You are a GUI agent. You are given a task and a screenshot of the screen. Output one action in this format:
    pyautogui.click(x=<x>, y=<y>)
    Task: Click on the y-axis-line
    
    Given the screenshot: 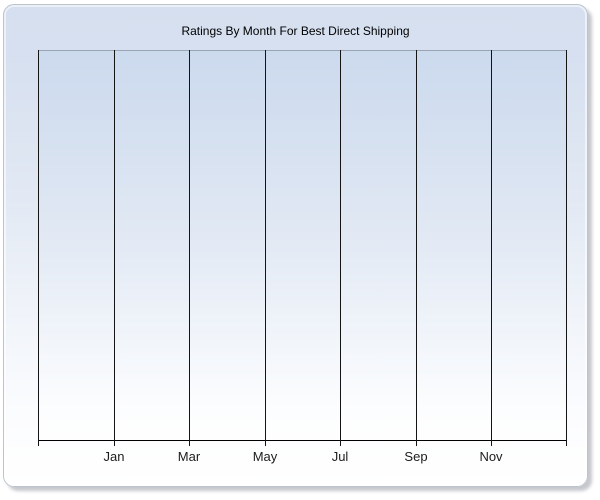 What is the action you would take?
    pyautogui.click(x=38, y=245)
    